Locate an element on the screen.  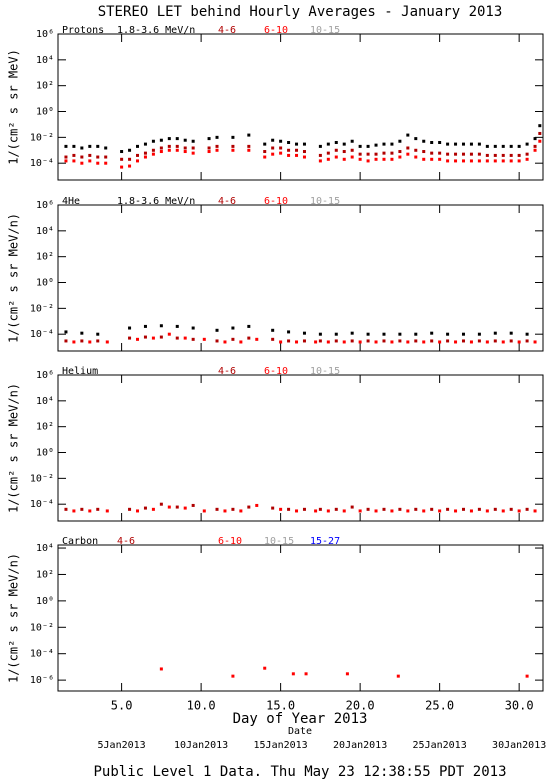
legend-entry: 1.8-3.6 MeV/n is located at coordinates (156, 30).